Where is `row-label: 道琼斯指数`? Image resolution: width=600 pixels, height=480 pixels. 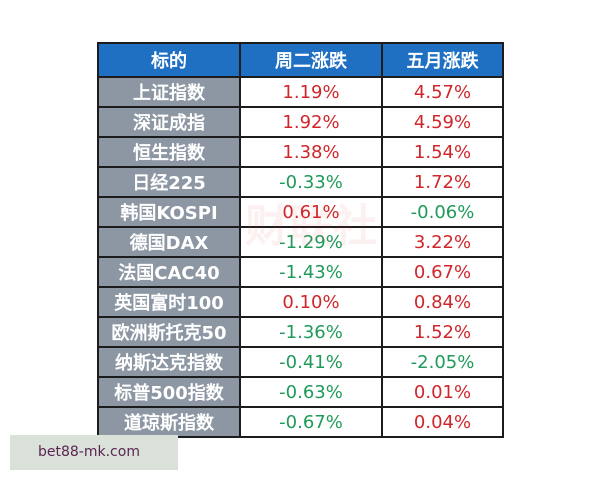 row-label: 道琼斯指数 is located at coordinates (169, 422).